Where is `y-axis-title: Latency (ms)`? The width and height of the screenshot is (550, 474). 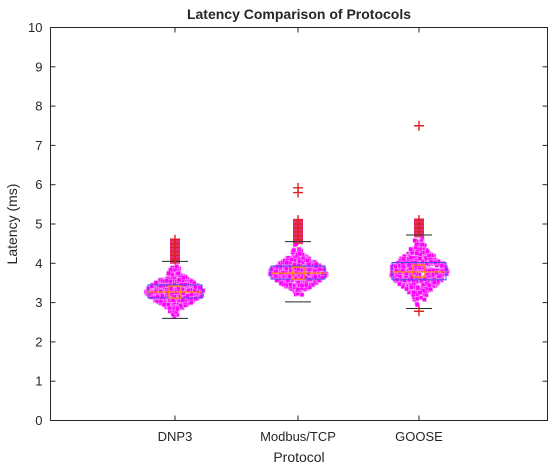
y-axis-title: Latency (ms) is located at coordinates (12, 224).